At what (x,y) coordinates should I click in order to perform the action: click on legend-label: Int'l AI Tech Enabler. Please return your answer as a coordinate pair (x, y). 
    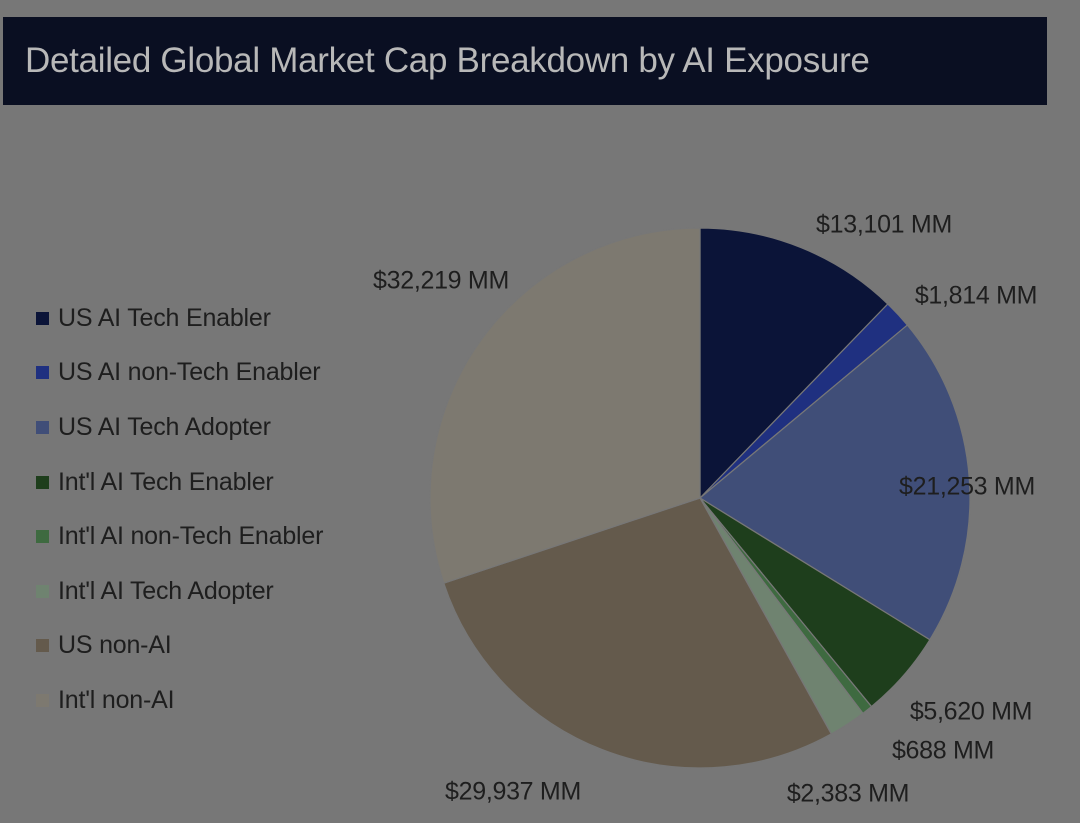
    Looking at the image, I should click on (166, 481).